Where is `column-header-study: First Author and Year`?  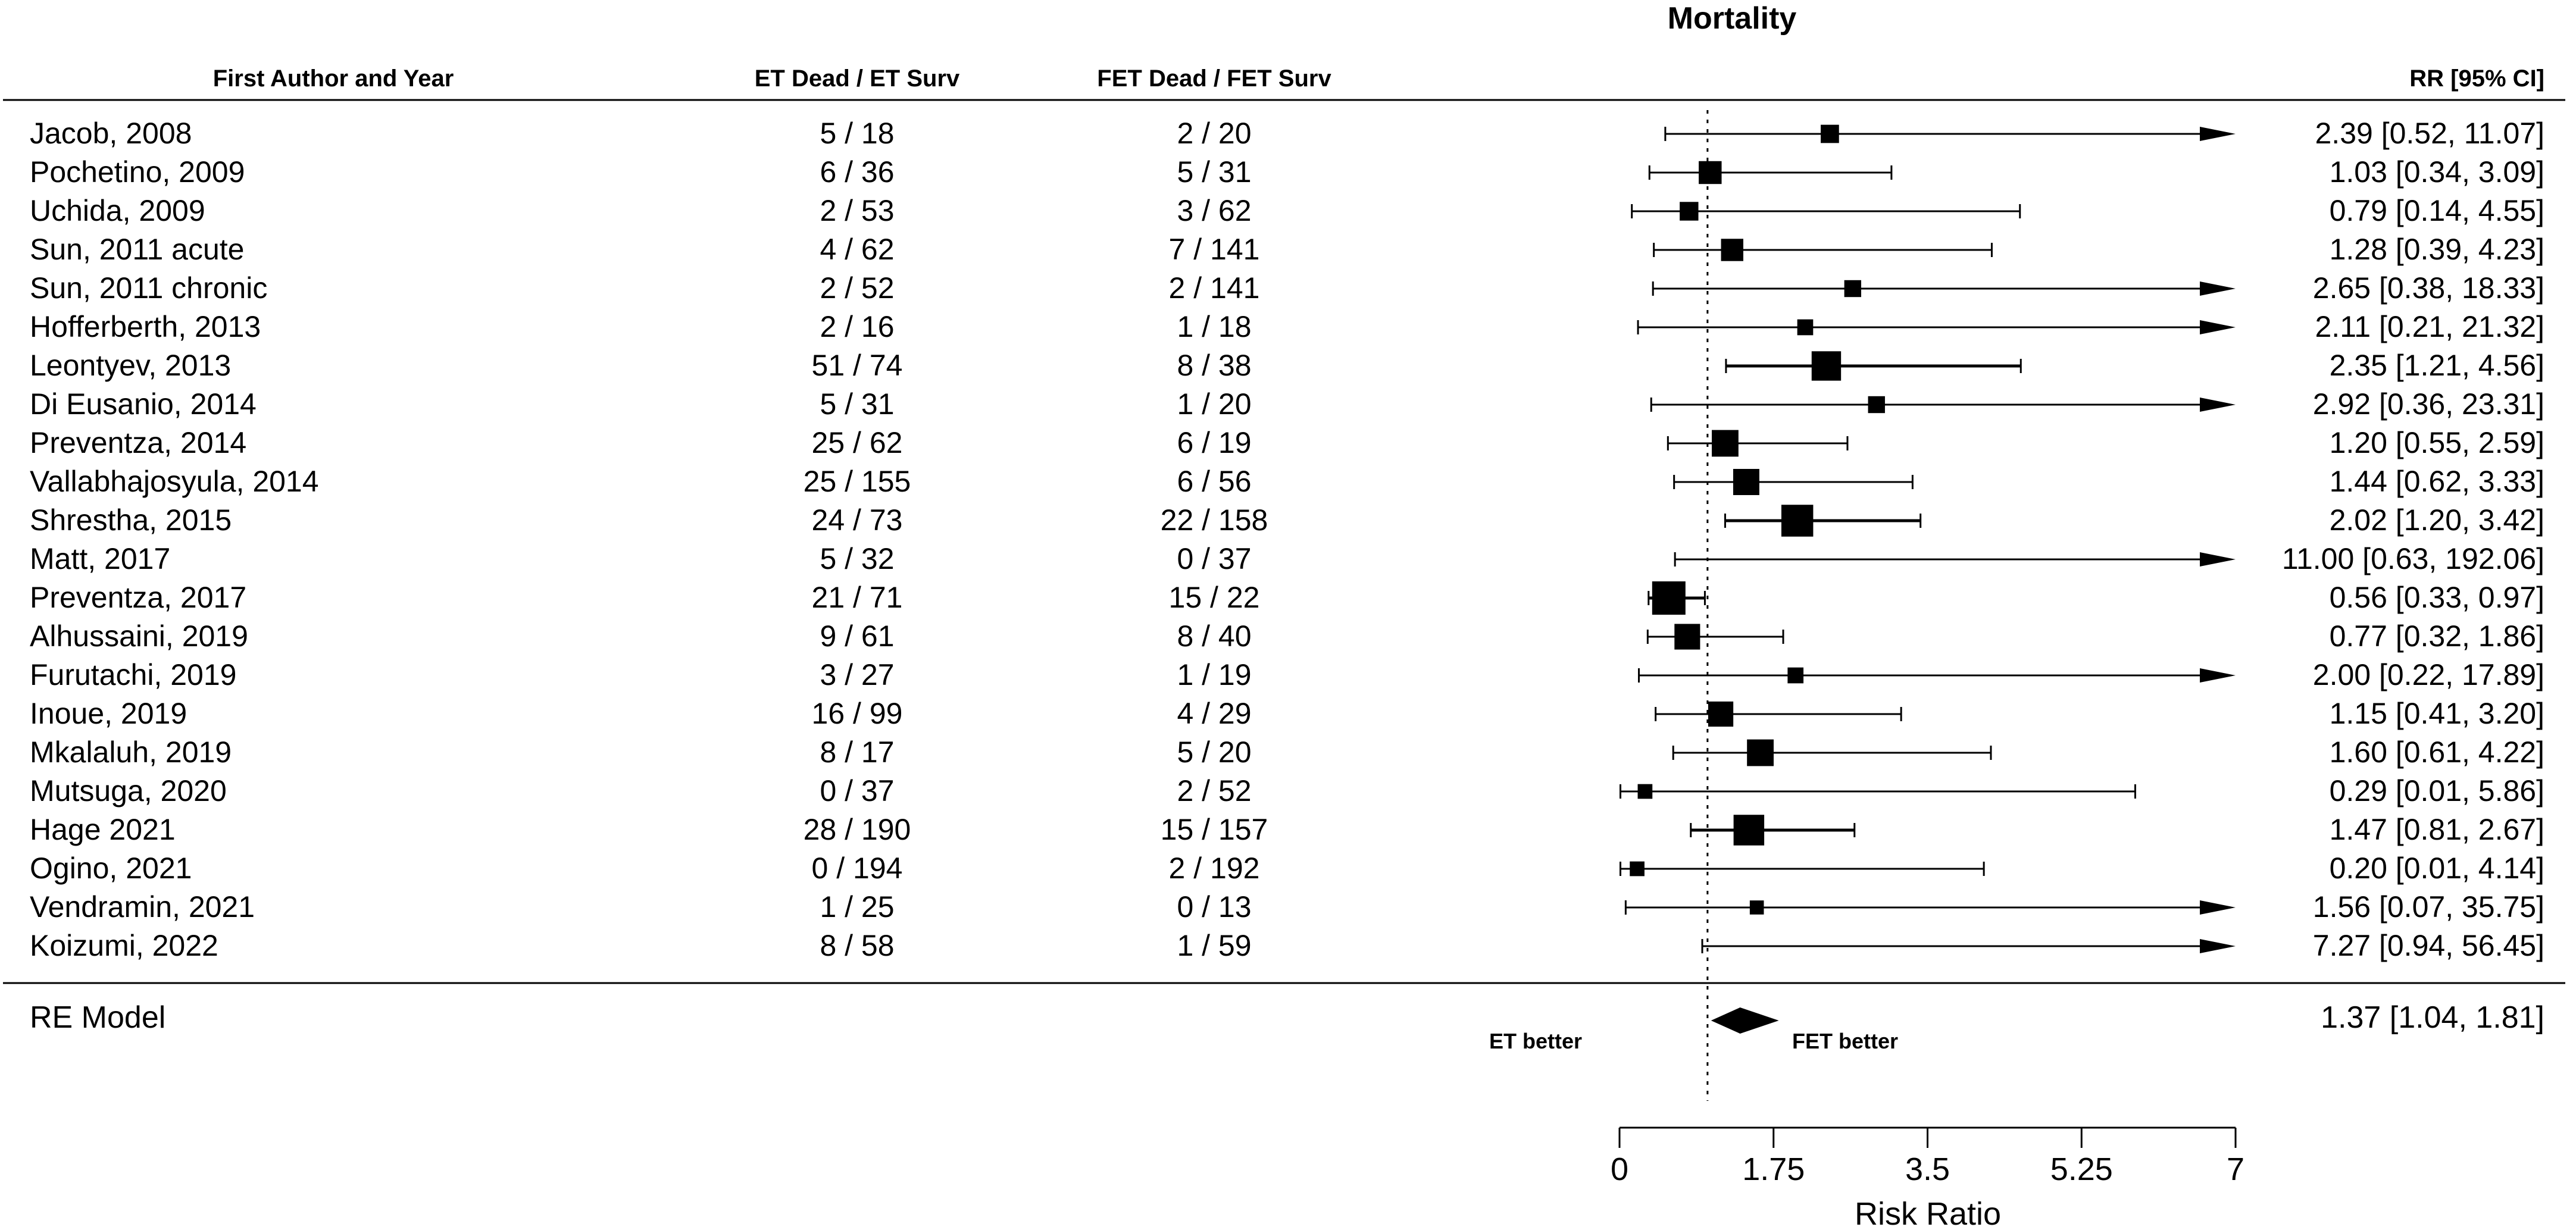
column-header-study: First Author and Year is located at coordinates (333, 78).